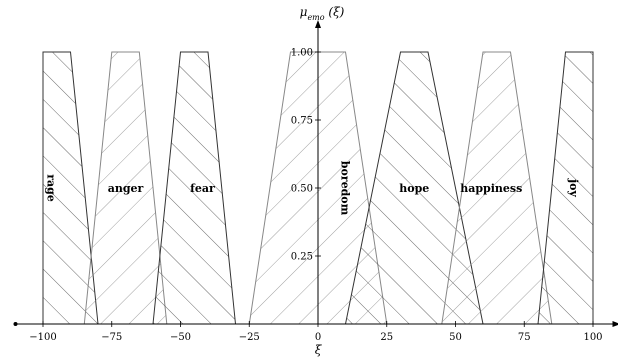 Image resolution: width=618 pixels, height=358 pixels. What do you see at coordinates (322, 13) in the screenshot?
I see `y-axis-label: μemo (ξ)` at bounding box center [322, 13].